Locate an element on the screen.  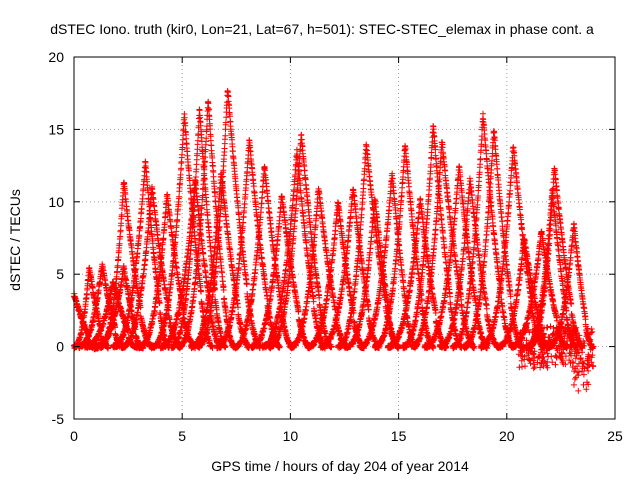
y-tick-label: 5 is located at coordinates (60, 274).